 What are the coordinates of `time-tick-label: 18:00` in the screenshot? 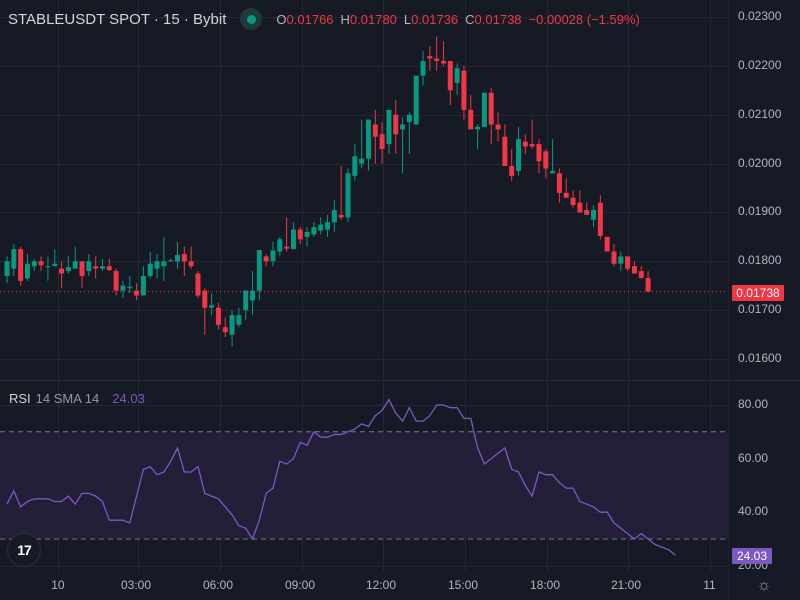 It's located at (545, 585).